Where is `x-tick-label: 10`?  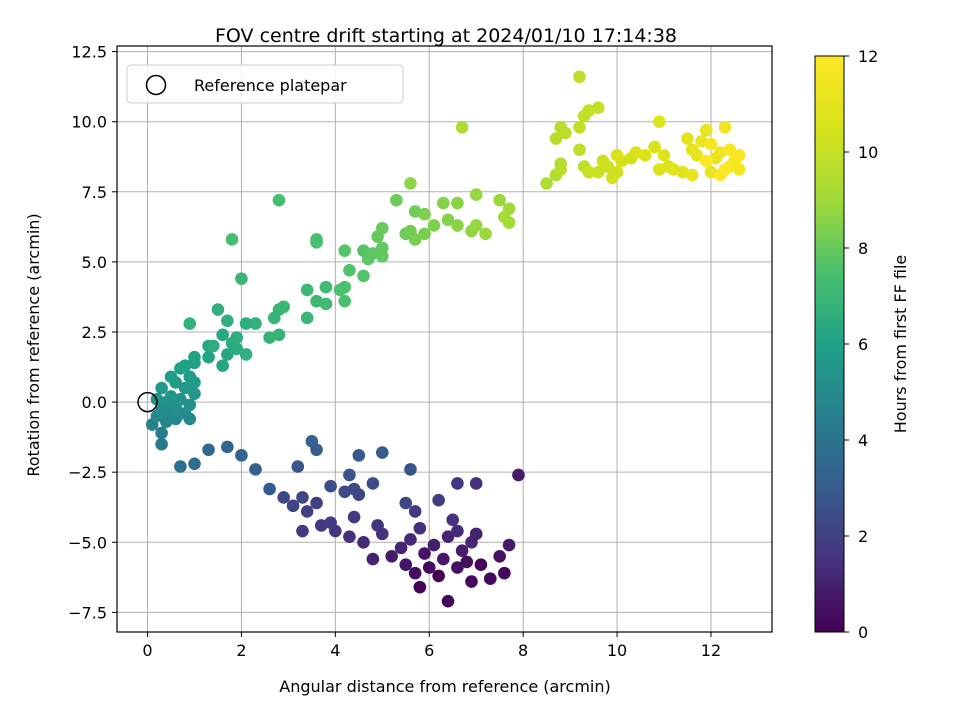 x-tick-label: 10 is located at coordinates (617, 650).